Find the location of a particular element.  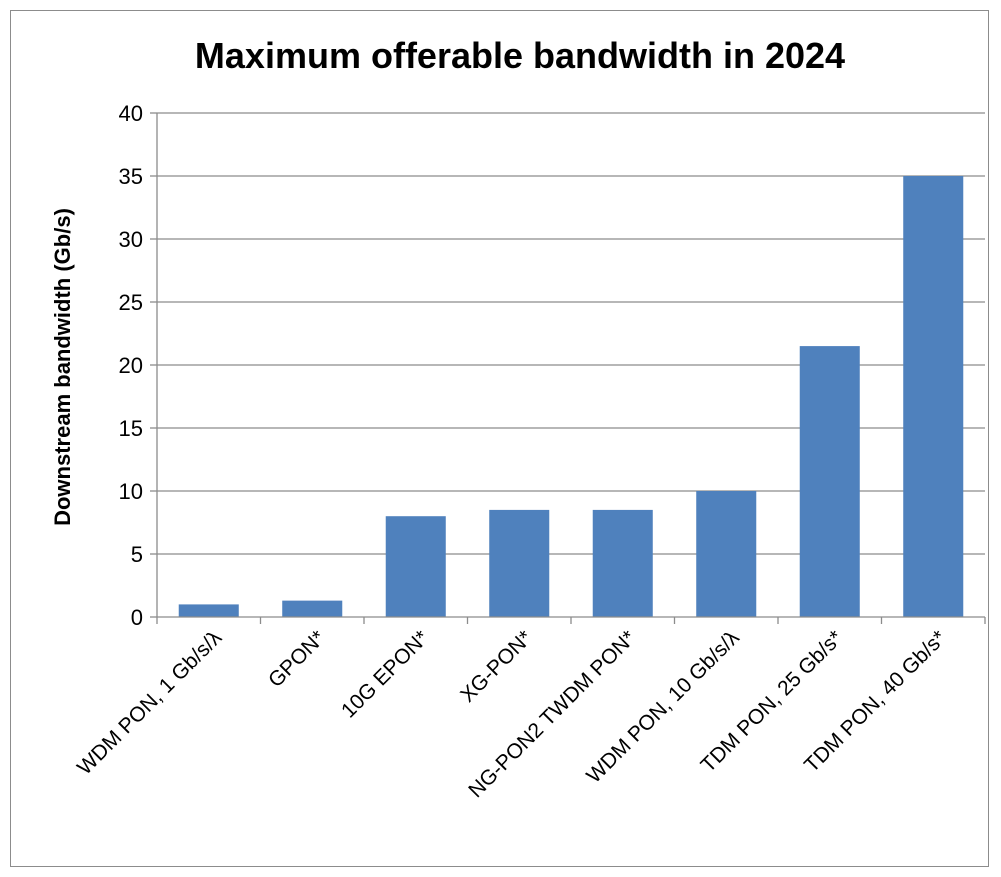

y-tick-label: 10 is located at coordinates (131, 491).